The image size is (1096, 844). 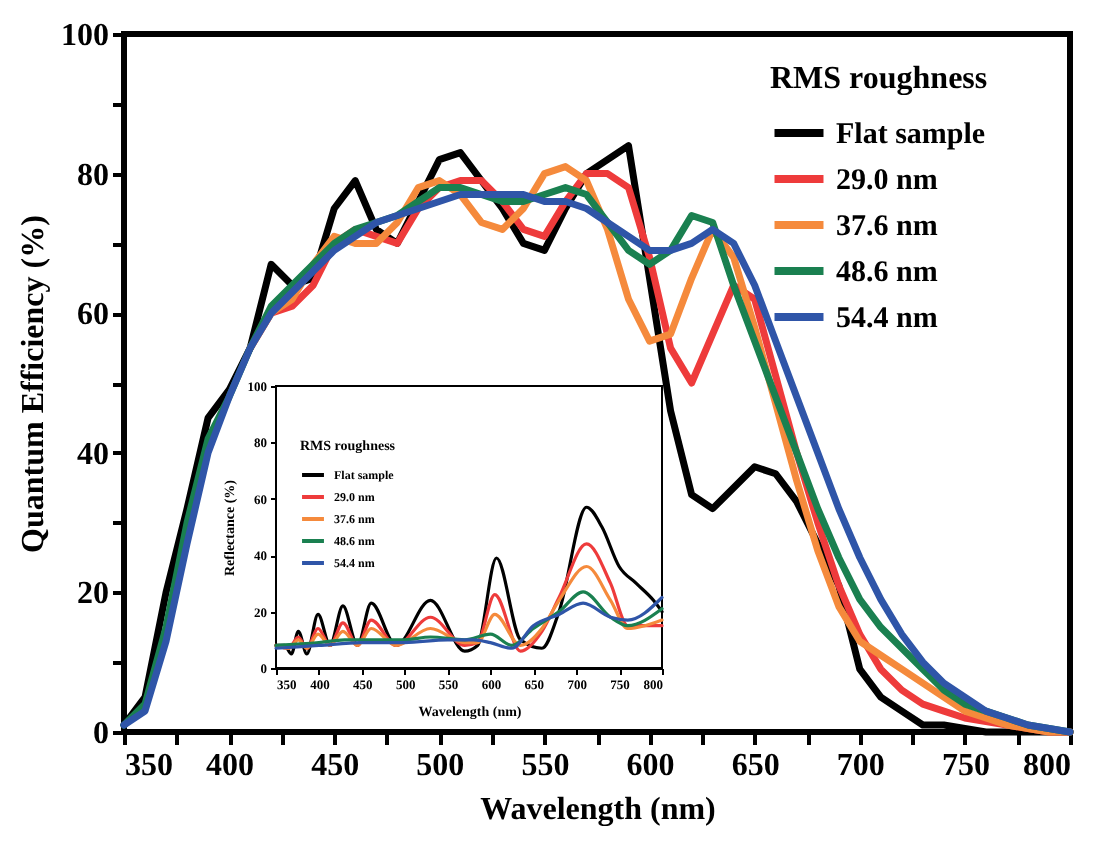 I want to click on x-tick-label: 450, so click(x=335, y=766).